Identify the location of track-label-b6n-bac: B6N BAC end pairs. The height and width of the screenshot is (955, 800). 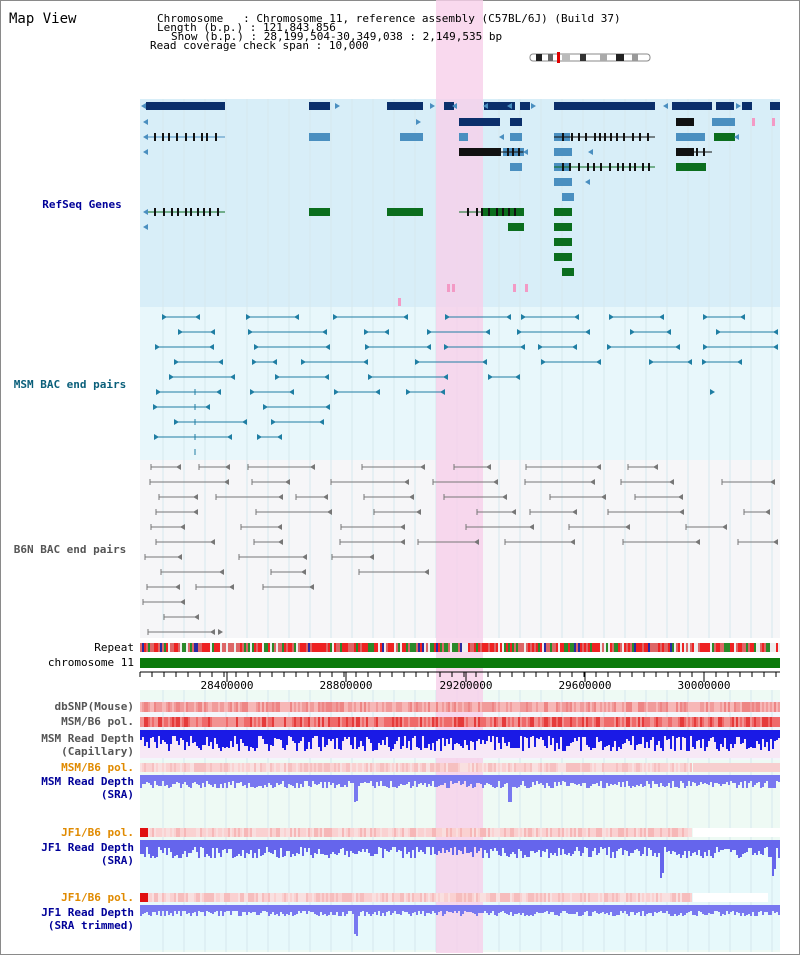
(70, 549).